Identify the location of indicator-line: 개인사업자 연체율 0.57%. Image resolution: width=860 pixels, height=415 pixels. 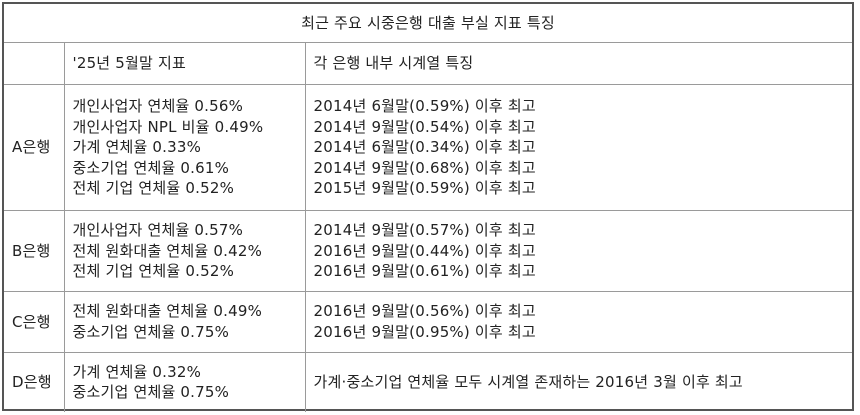
(158, 230).